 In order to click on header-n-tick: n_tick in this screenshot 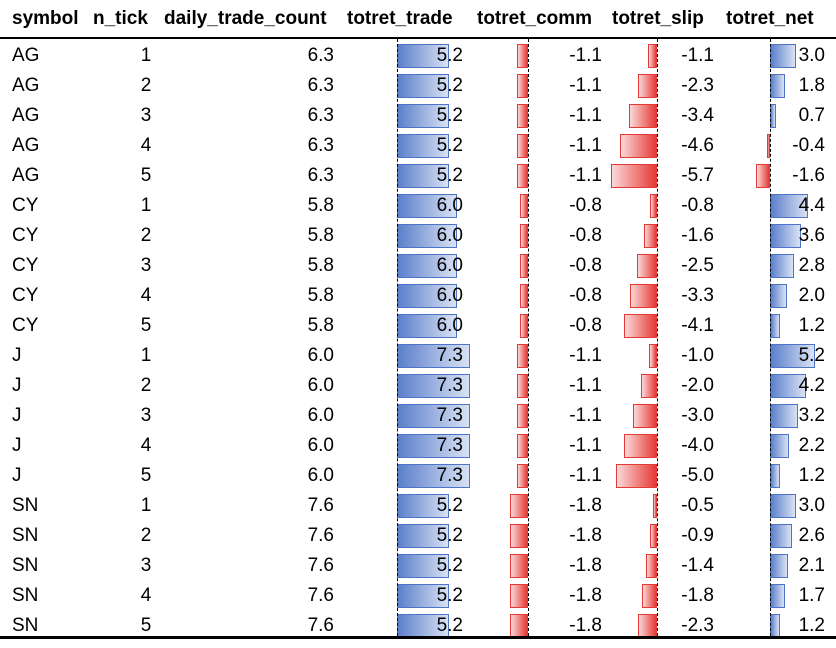, I will do `click(120, 18)`.